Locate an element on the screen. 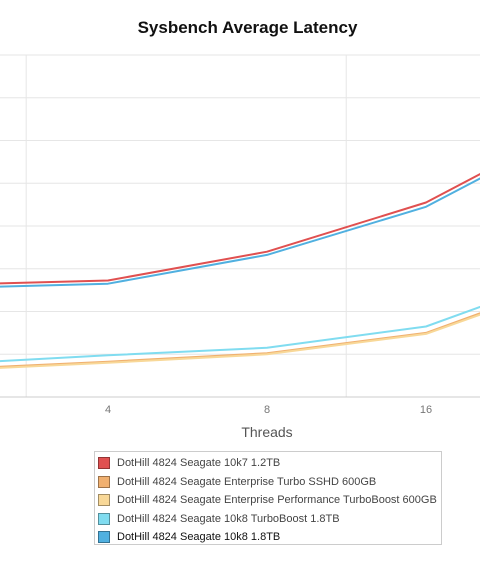  x-tick-label: 8 is located at coordinates (267, 410).